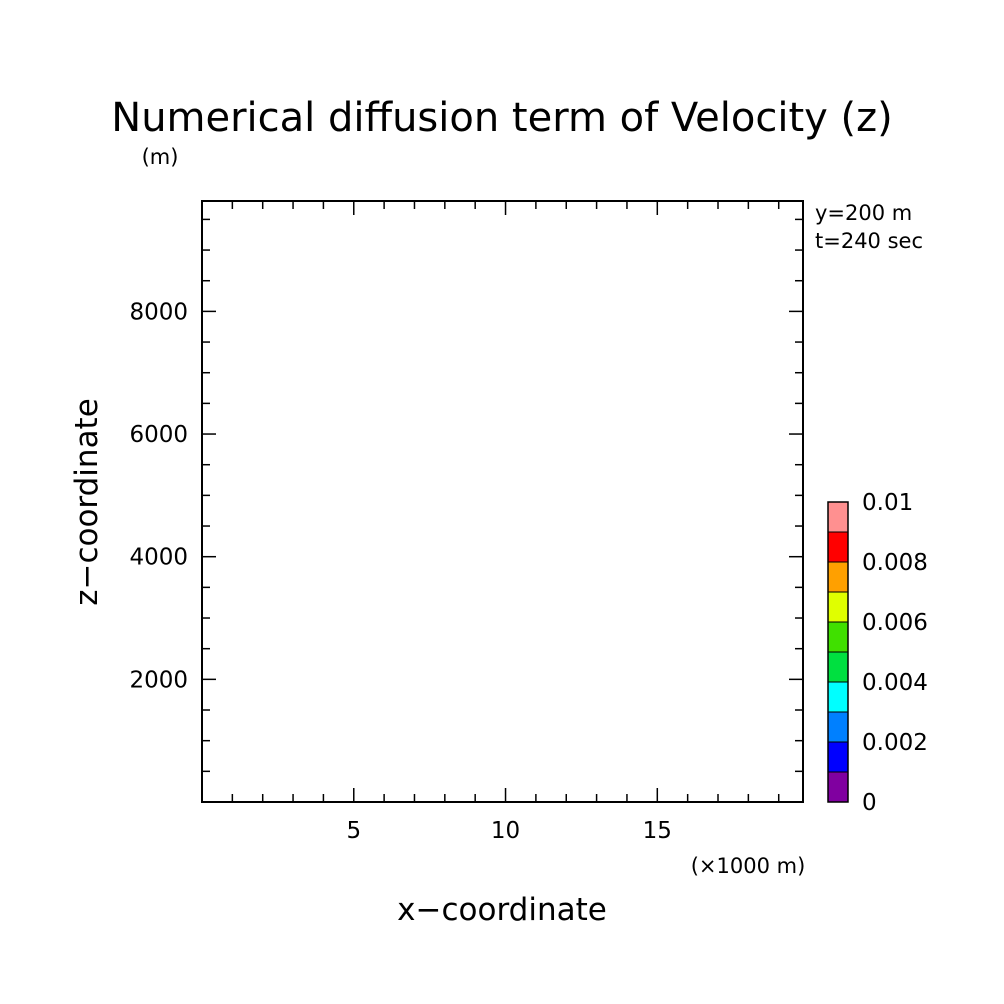 The width and height of the screenshot is (1004, 1004). What do you see at coordinates (158, 680) in the screenshot?
I see `y-tick-label: 2000` at bounding box center [158, 680].